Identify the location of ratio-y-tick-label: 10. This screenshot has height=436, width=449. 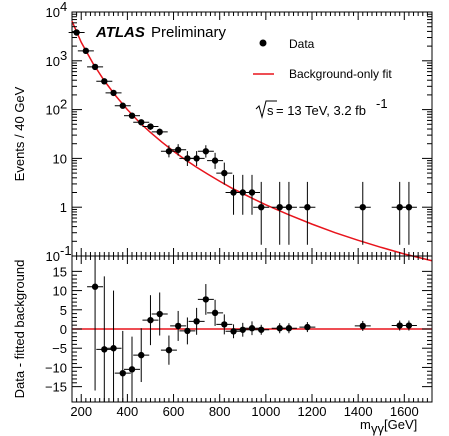
(60, 291).